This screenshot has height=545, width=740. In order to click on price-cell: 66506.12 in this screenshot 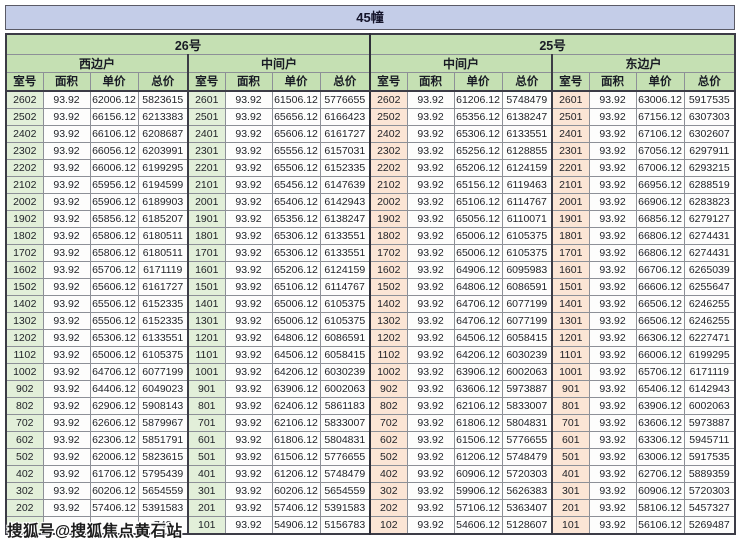, I will do `click(660, 320)`.